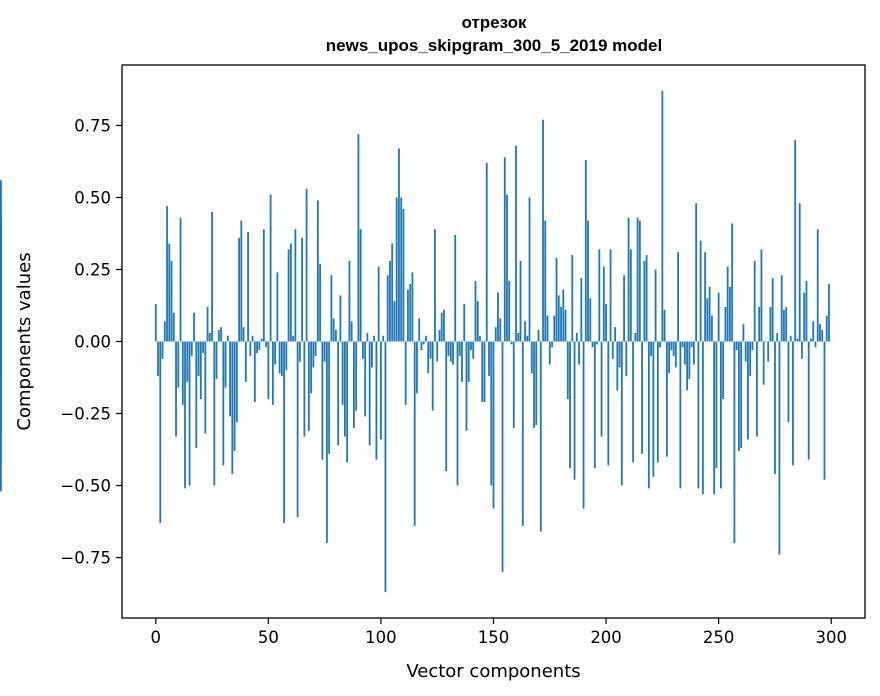  Describe the element at coordinates (24, 341) in the screenshot. I see `y-axis-label: Components values` at that location.